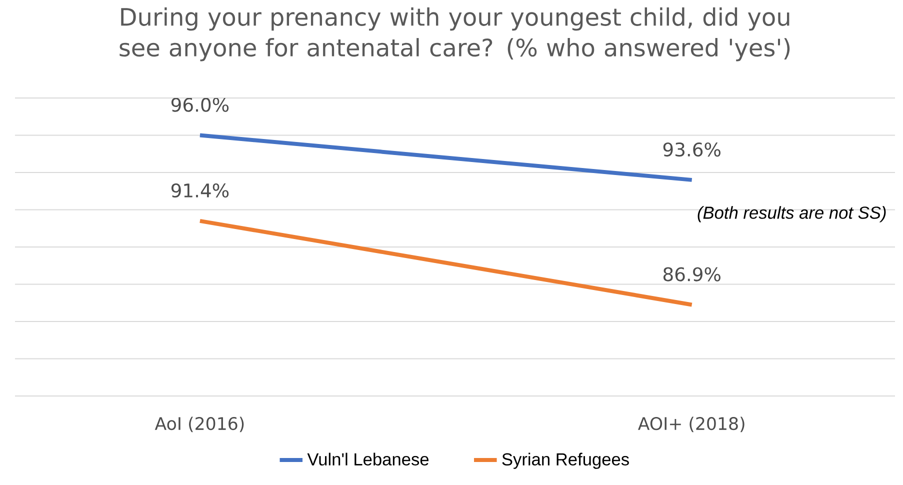  What do you see at coordinates (200, 105) in the screenshot?
I see `data-label: 96.0%` at bounding box center [200, 105].